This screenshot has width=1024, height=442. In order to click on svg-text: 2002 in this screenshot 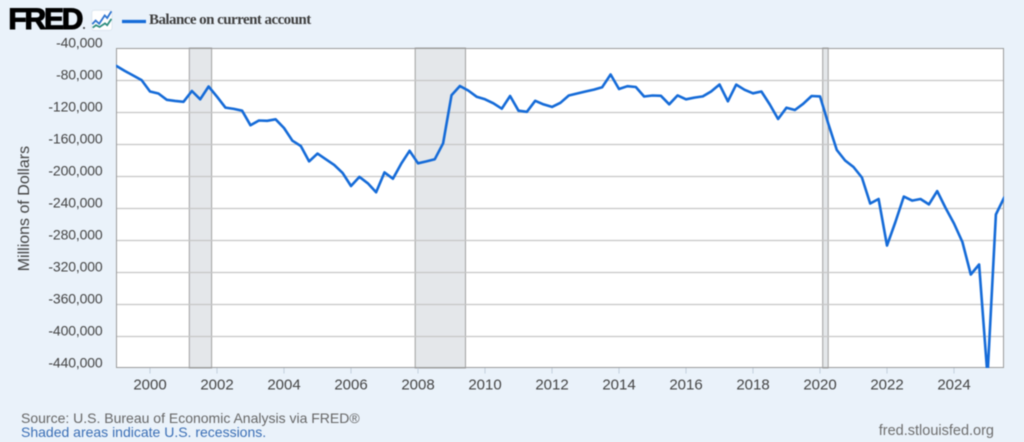, I will do `click(216, 385)`.